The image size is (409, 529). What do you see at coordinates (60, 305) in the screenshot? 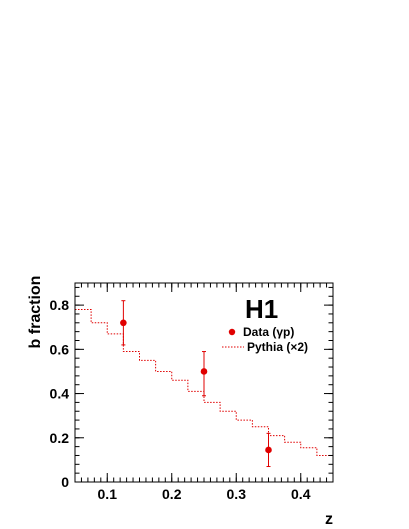
I see `y-tick-label: 0.8` at bounding box center [60, 305].